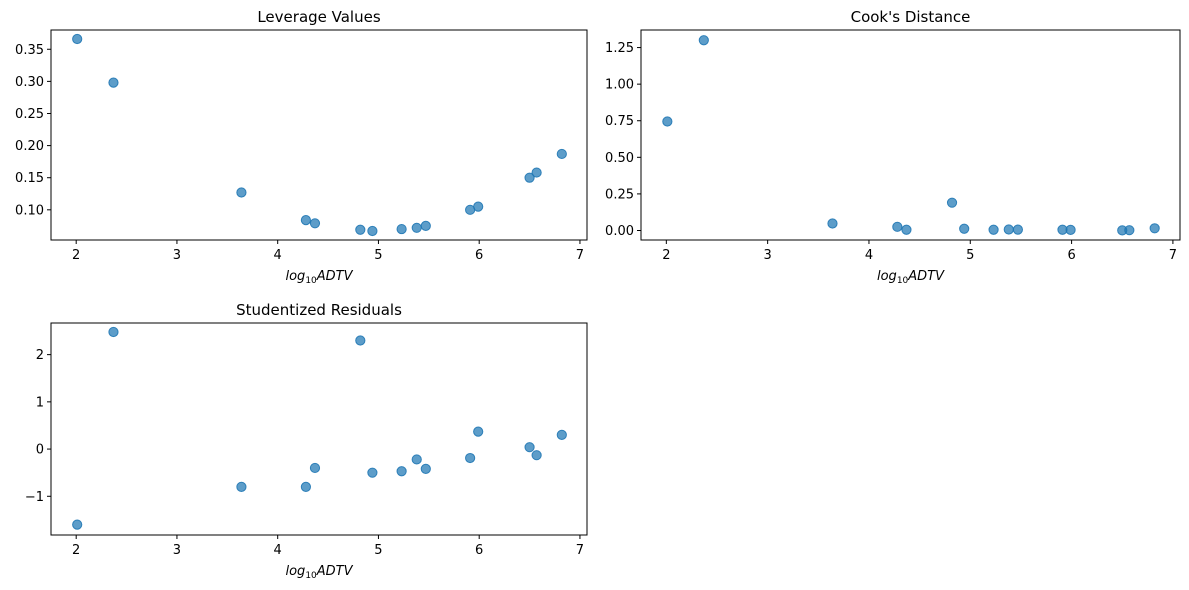 The width and height of the screenshot is (1189, 590). I want to click on subplot-title: Cook's Distance, so click(911, 17).